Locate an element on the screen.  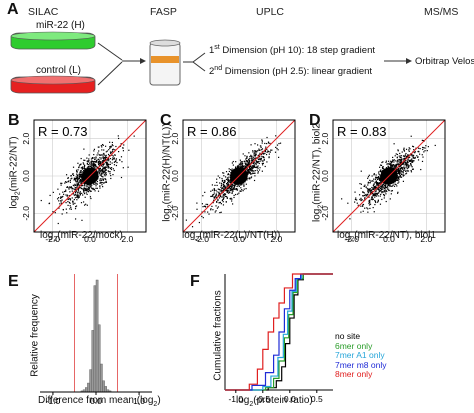
second-dimension-text: 2nd Dimension (pH 2.5): linear gradient is located at coordinates (291, 71).